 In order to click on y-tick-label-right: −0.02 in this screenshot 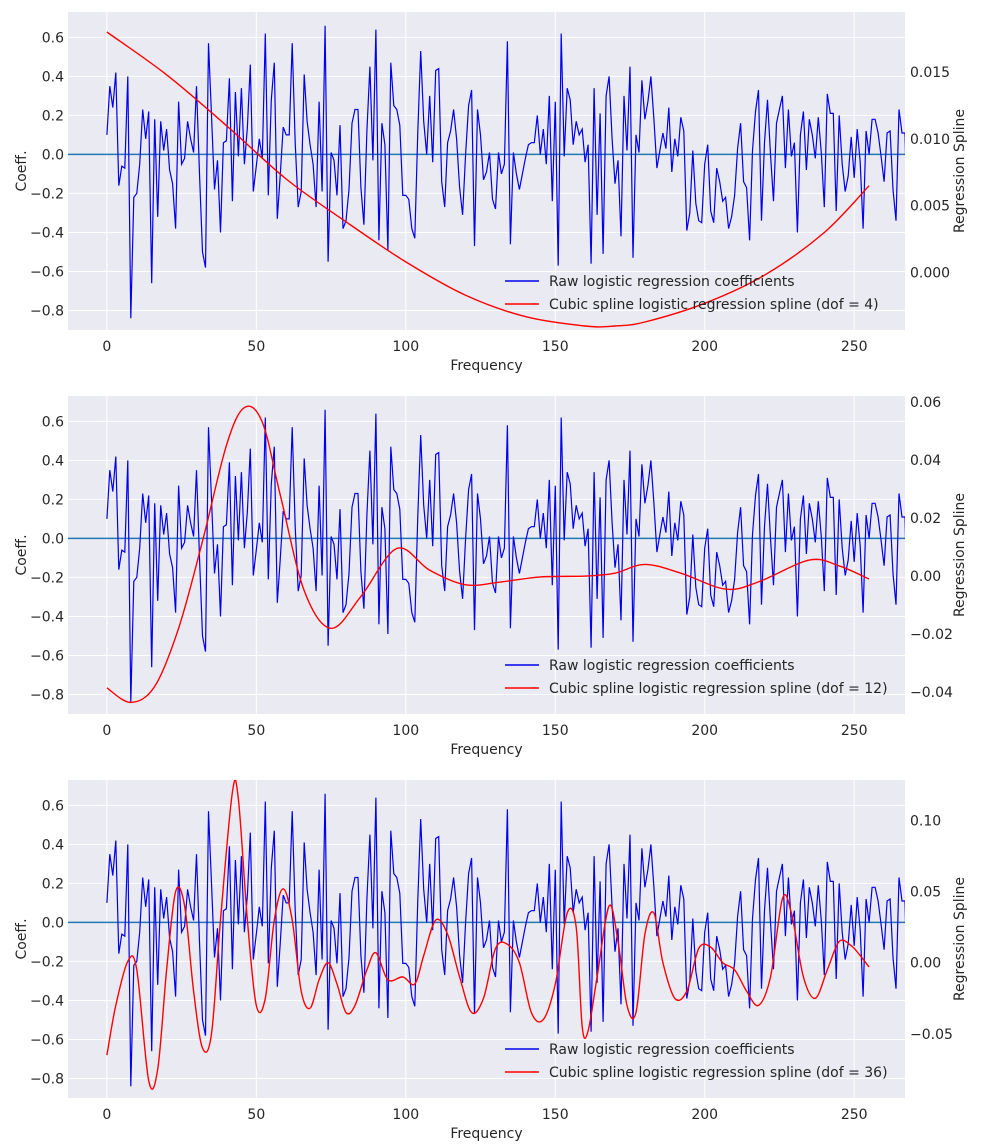, I will do `click(931, 635)`.